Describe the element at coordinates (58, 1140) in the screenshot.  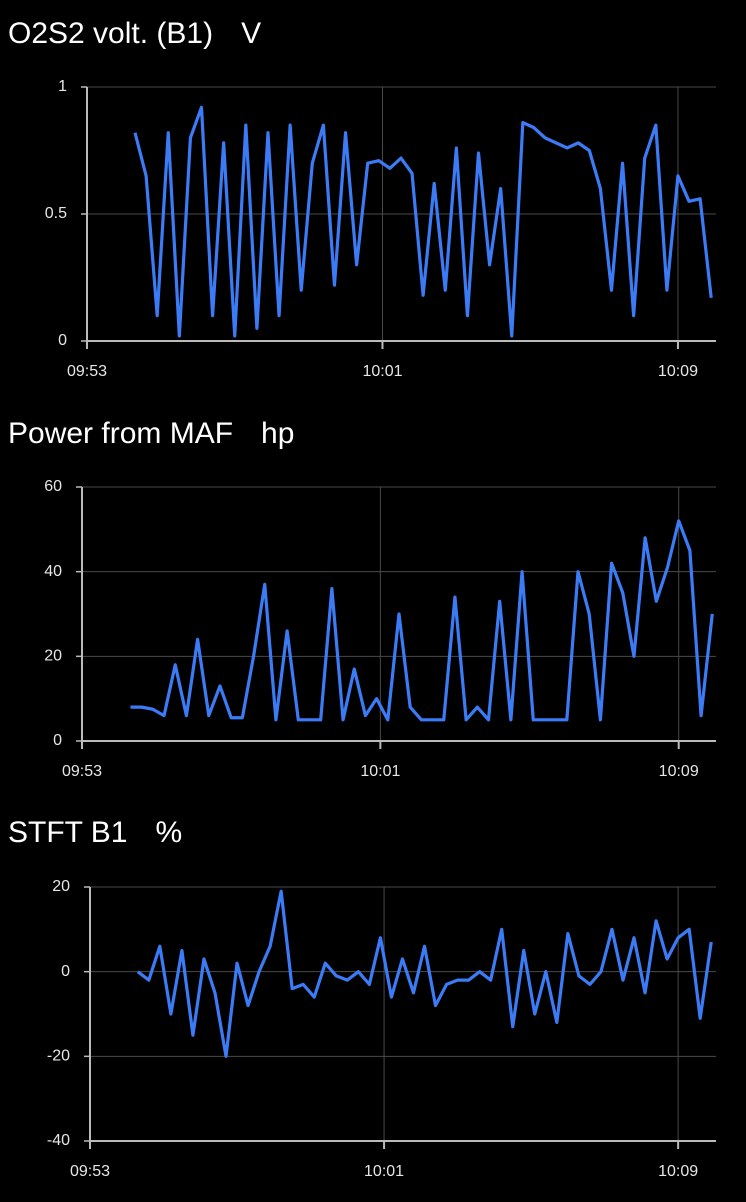
I see `y-tick-label: -40` at that location.